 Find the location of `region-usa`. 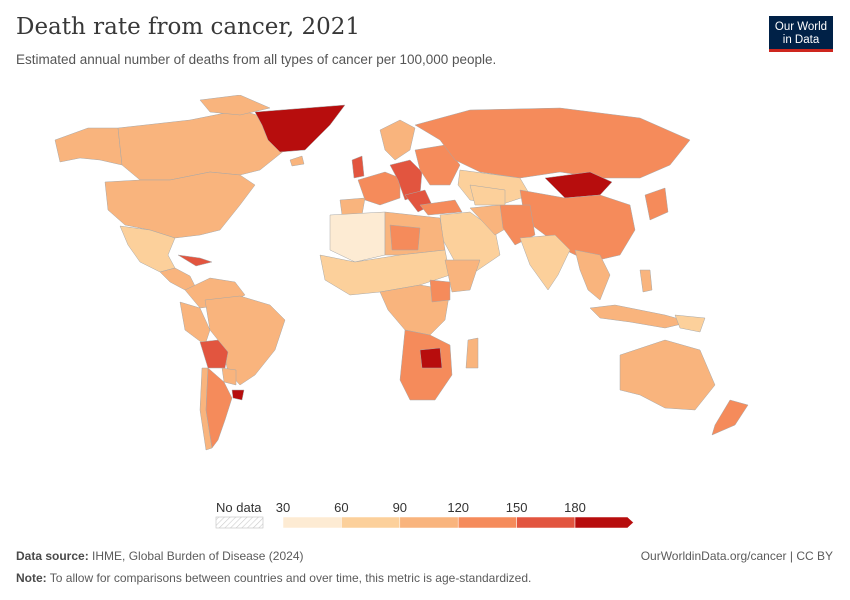

region-usa is located at coordinates (180, 205).